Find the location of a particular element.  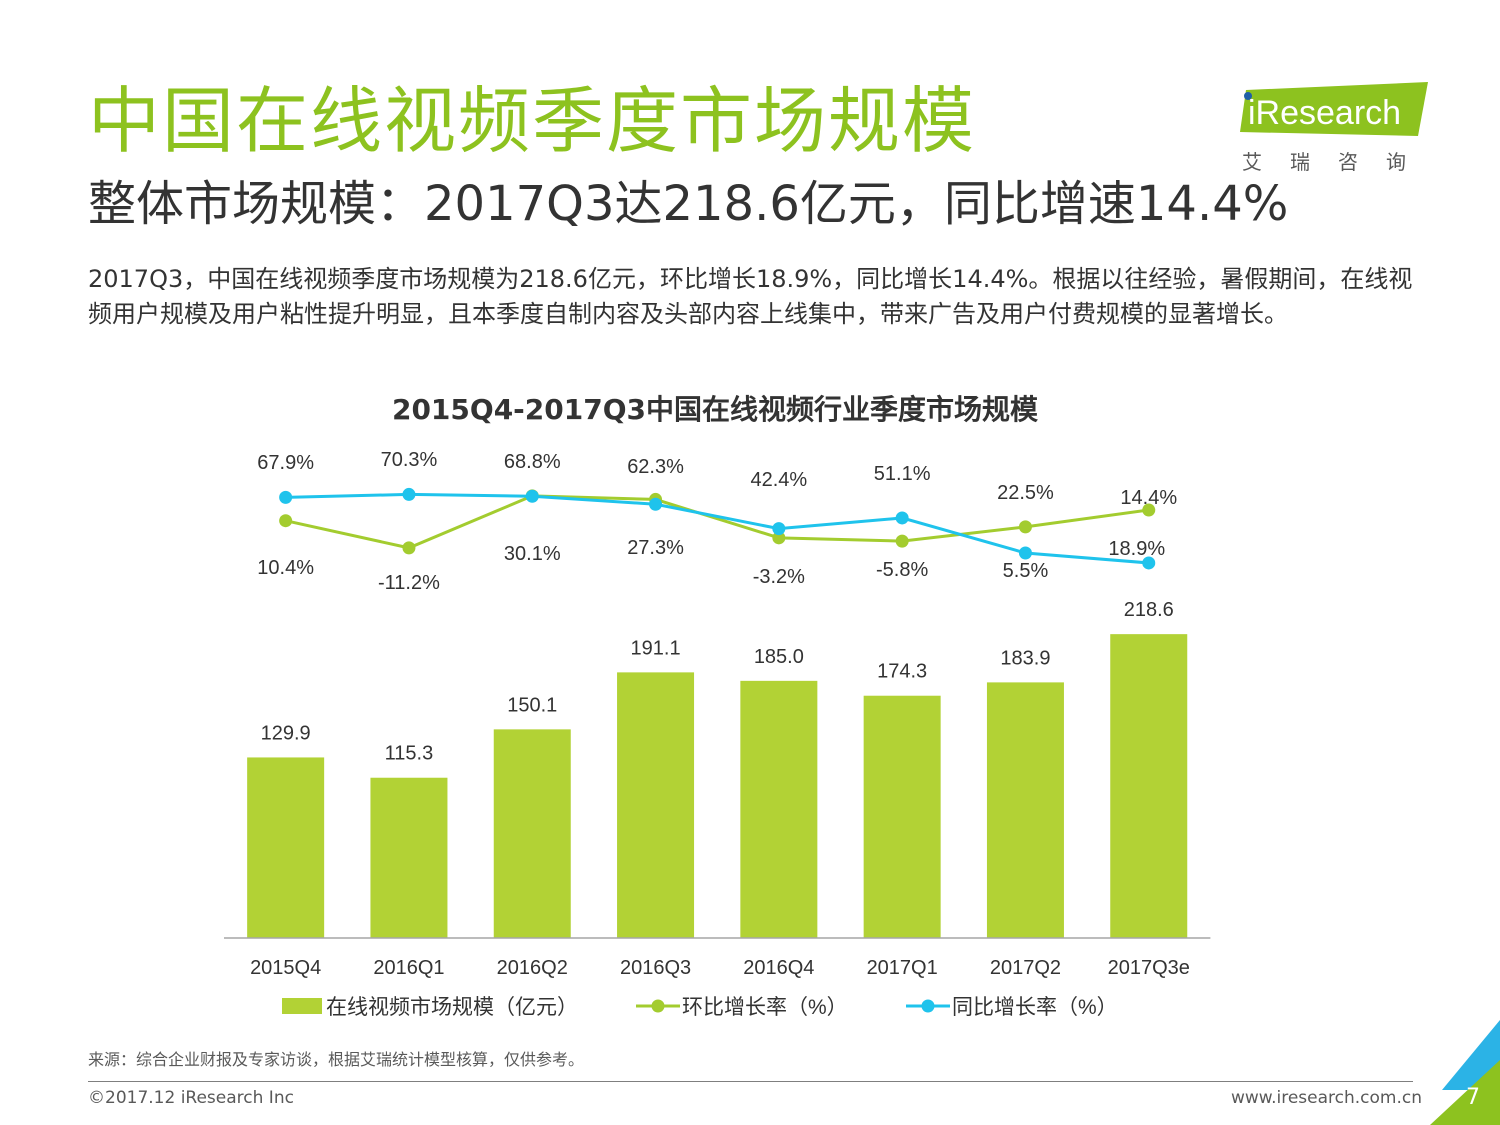

footer-divider is located at coordinates (750, 1081).